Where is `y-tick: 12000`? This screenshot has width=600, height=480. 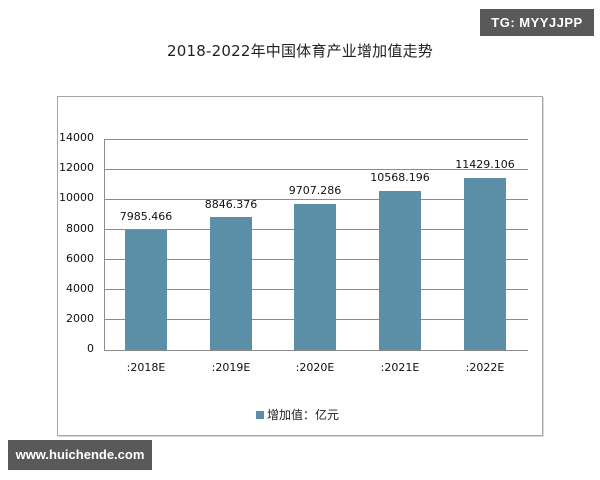
y-tick: 12000 is located at coordinates (76, 167).